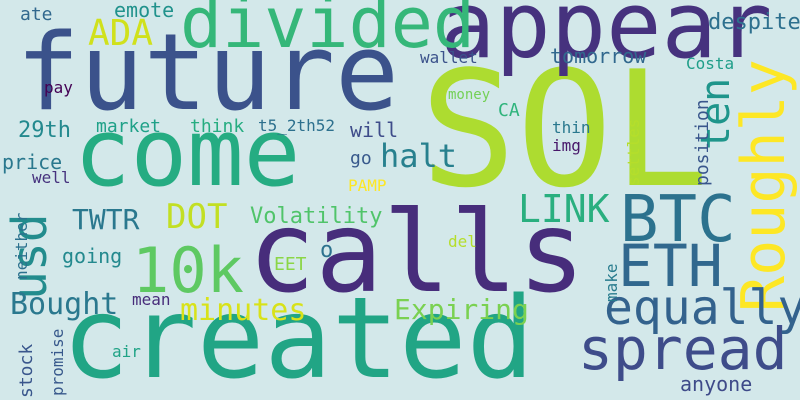  Describe the element at coordinates (566, 145) in the screenshot. I see `word-img: img` at that location.